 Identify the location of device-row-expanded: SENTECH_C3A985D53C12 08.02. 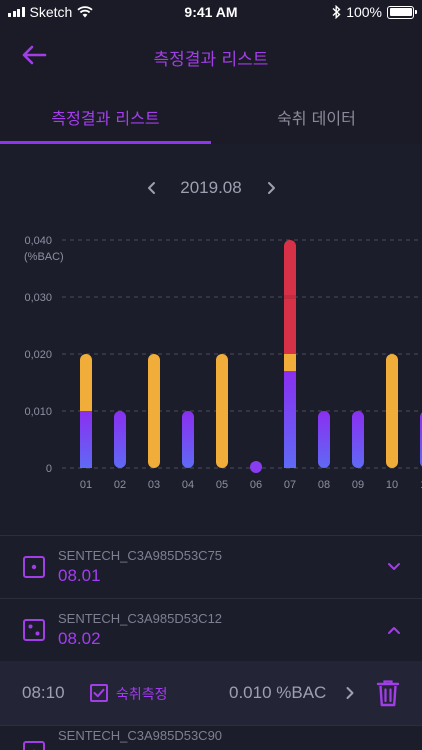
(211, 629).